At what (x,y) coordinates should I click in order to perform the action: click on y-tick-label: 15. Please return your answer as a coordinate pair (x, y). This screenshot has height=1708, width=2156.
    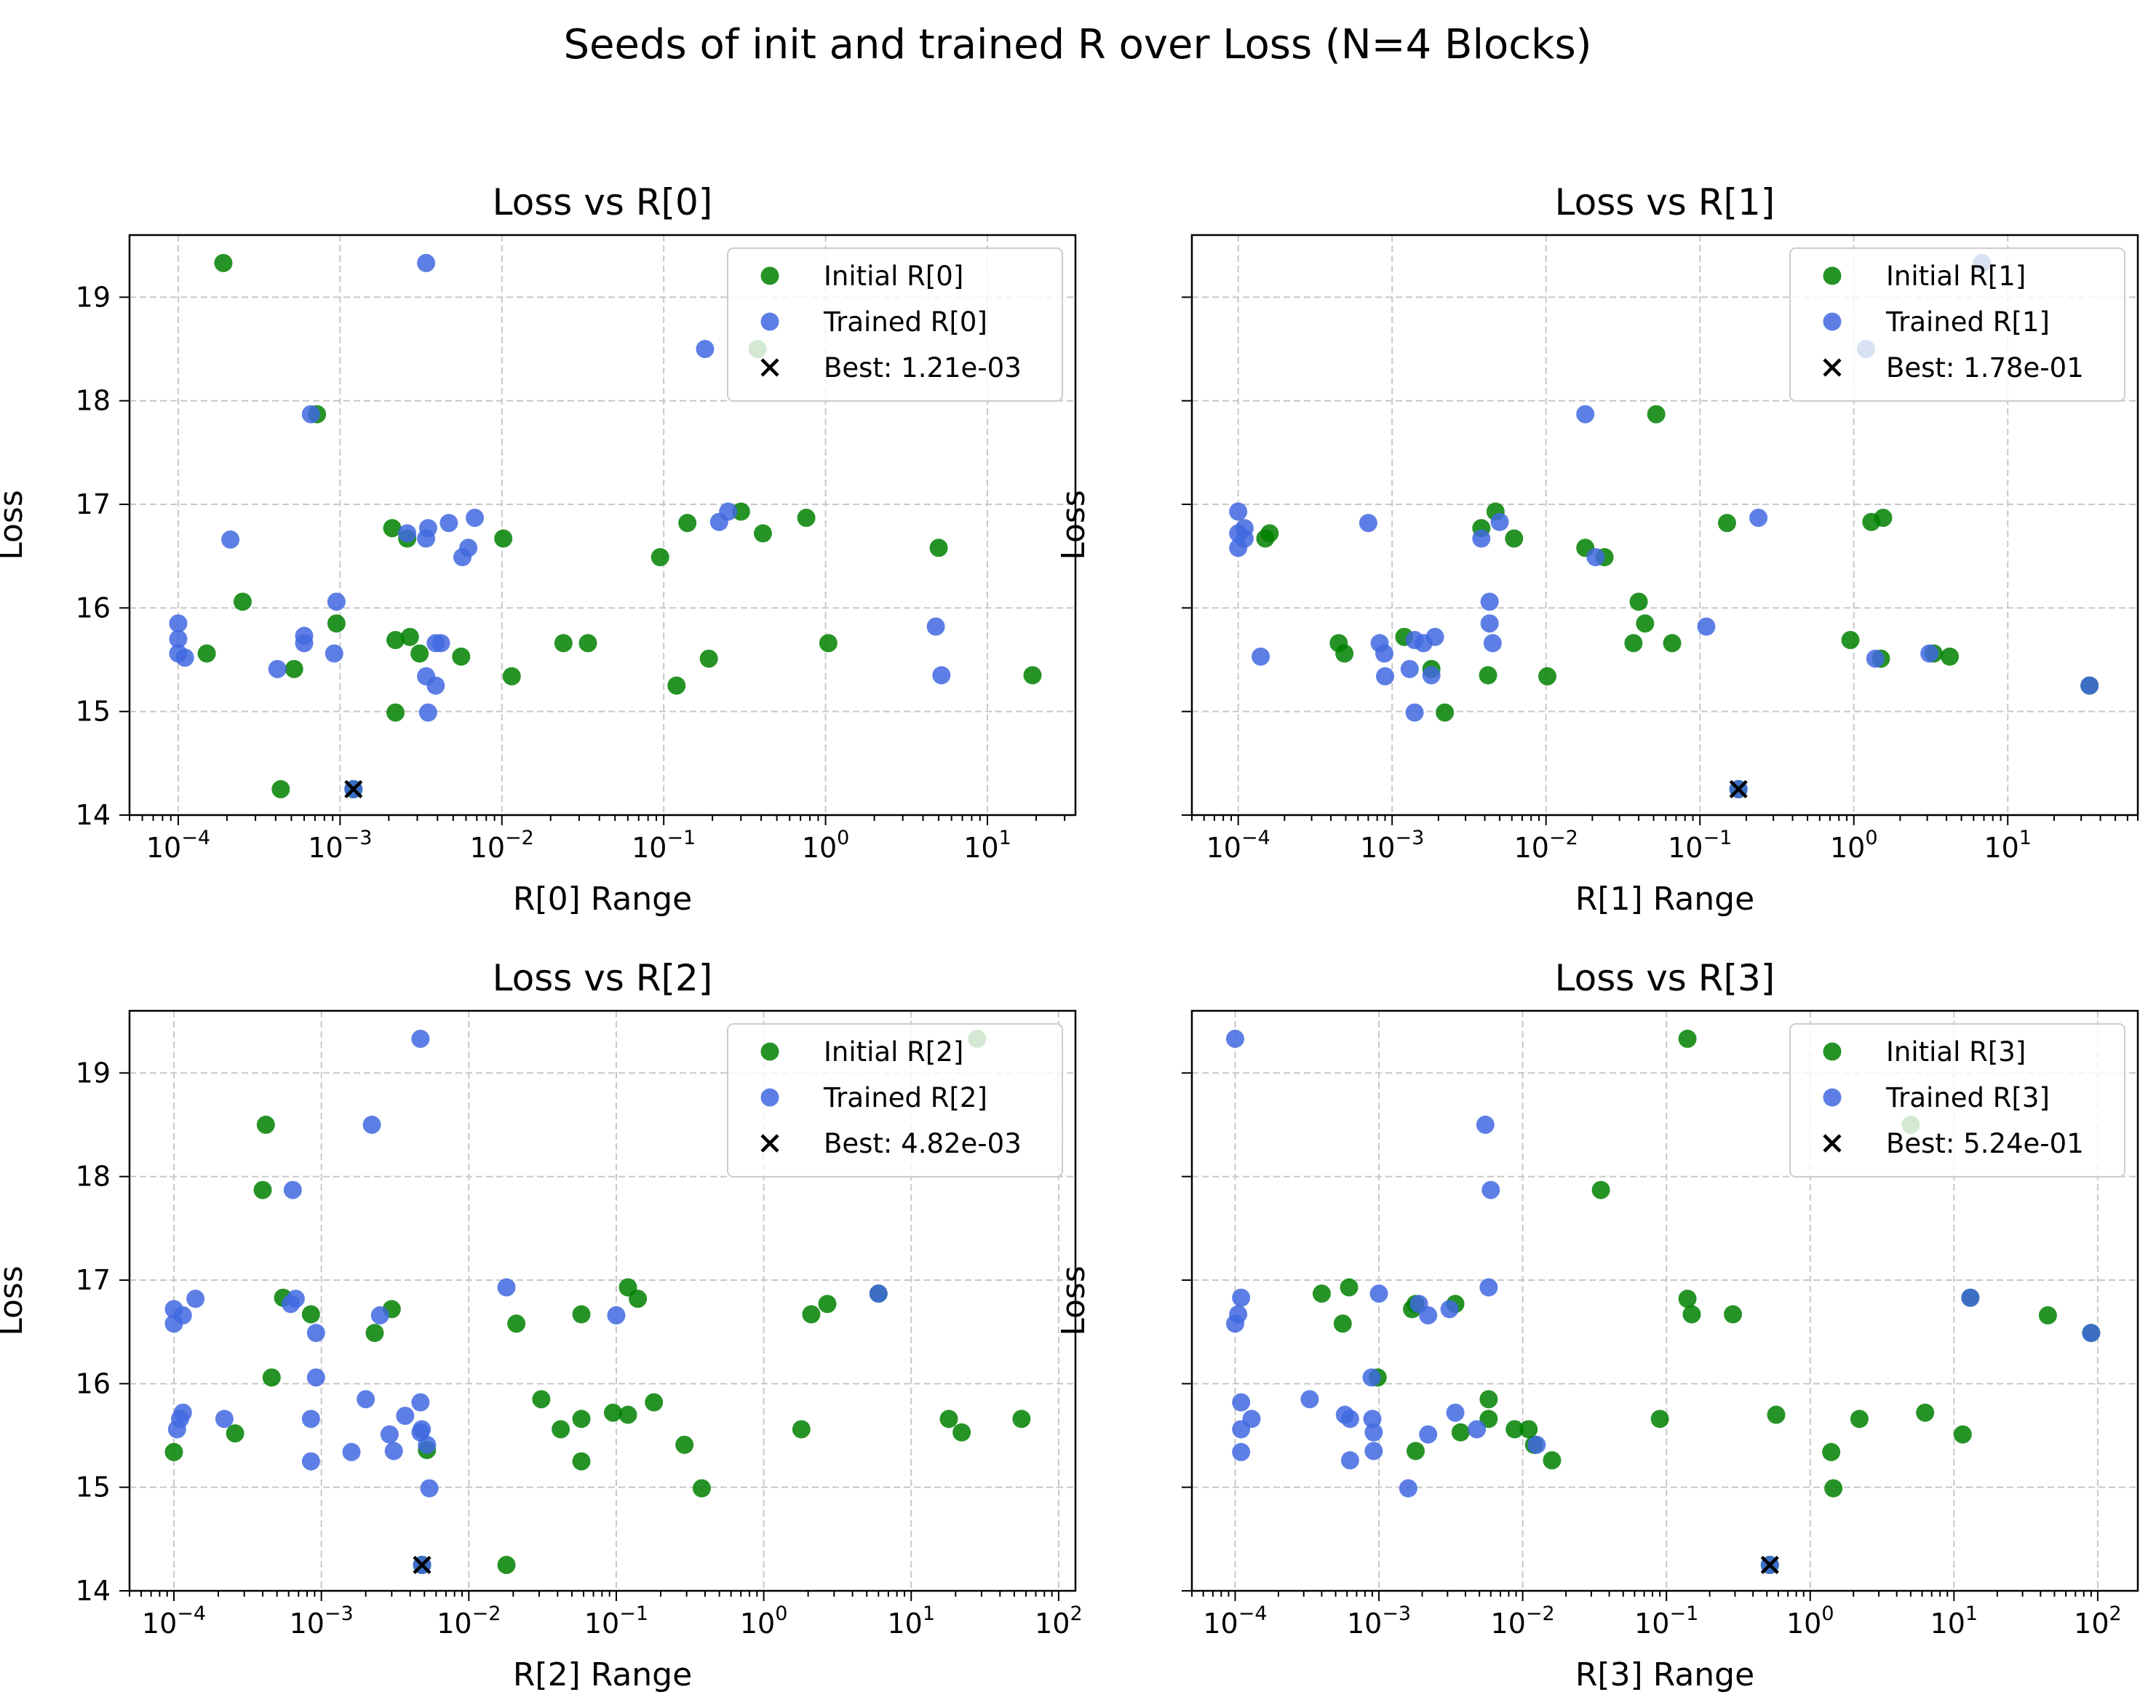
    Looking at the image, I should click on (93, 1487).